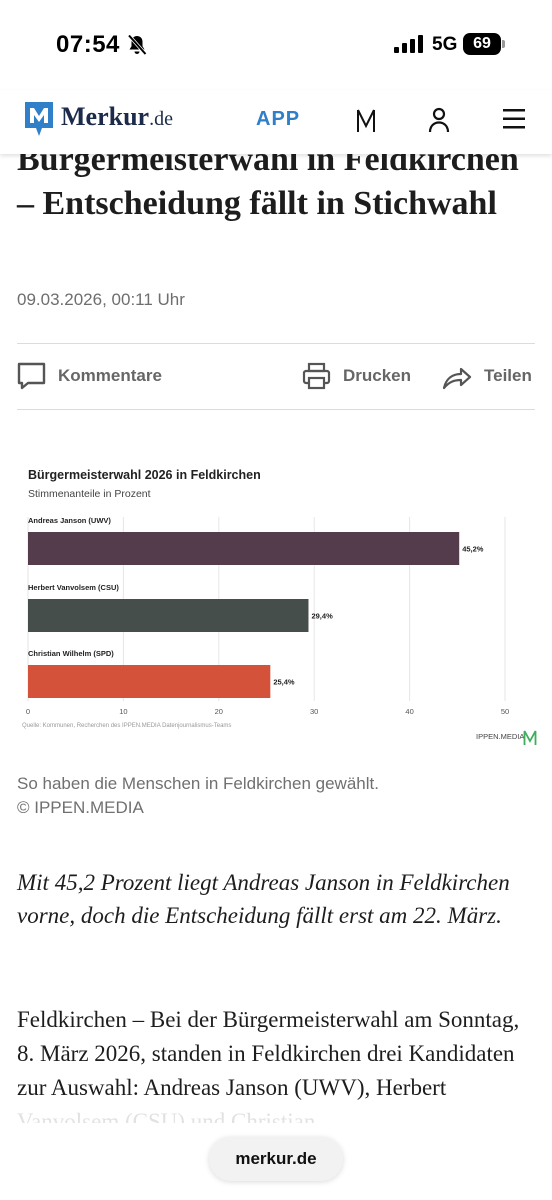 Image resolution: width=552 pixels, height=1200 pixels. Describe the element at coordinates (89, 494) in the screenshot. I see `chart-subtitle: Stimmenanteile in Prozent` at that location.